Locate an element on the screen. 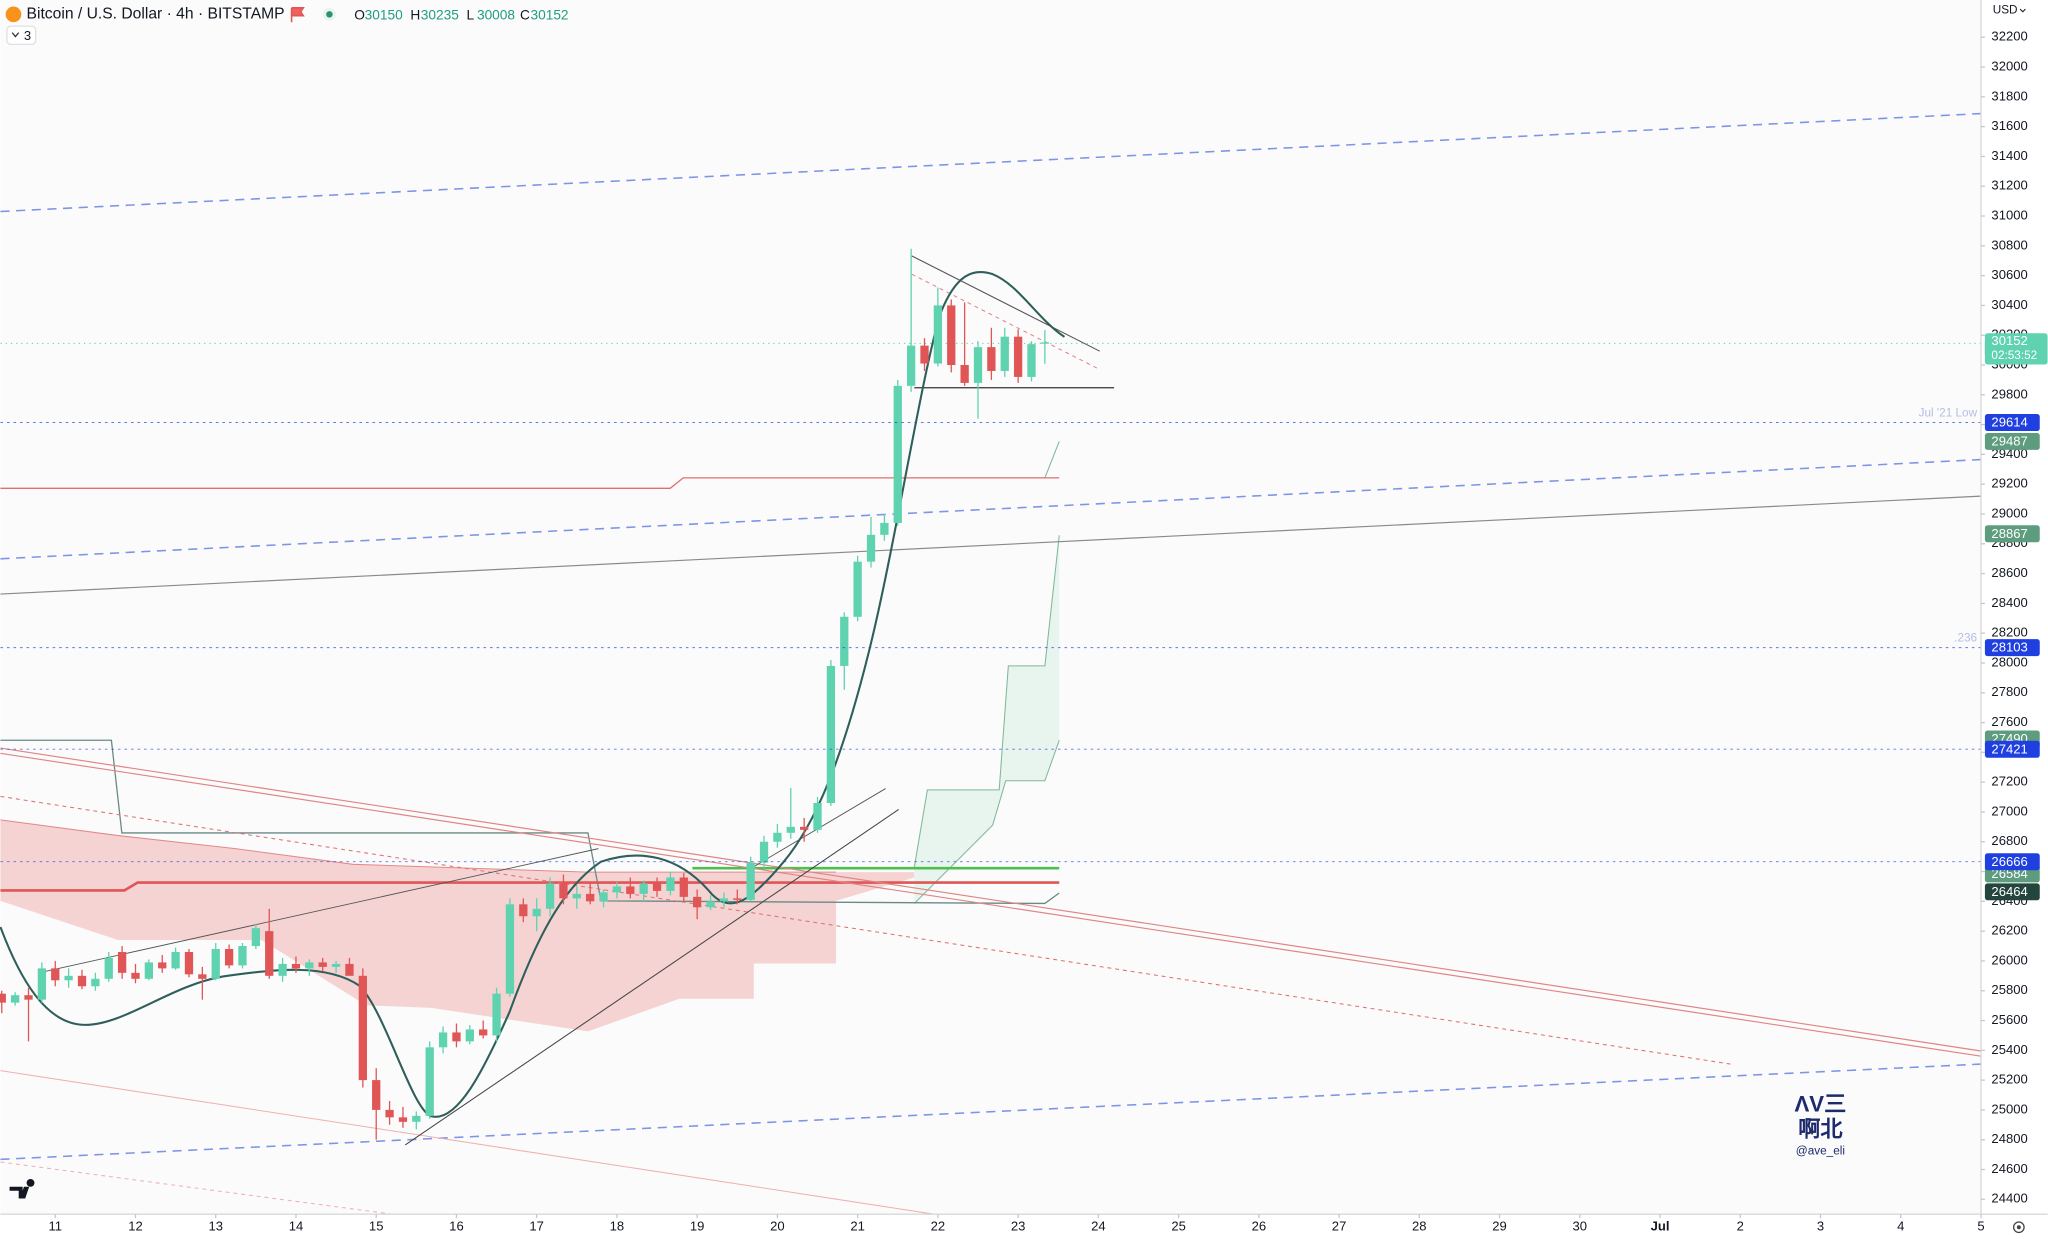 The image size is (2048, 1239). y-tick-label: 25600 is located at coordinates (2009, 1019).